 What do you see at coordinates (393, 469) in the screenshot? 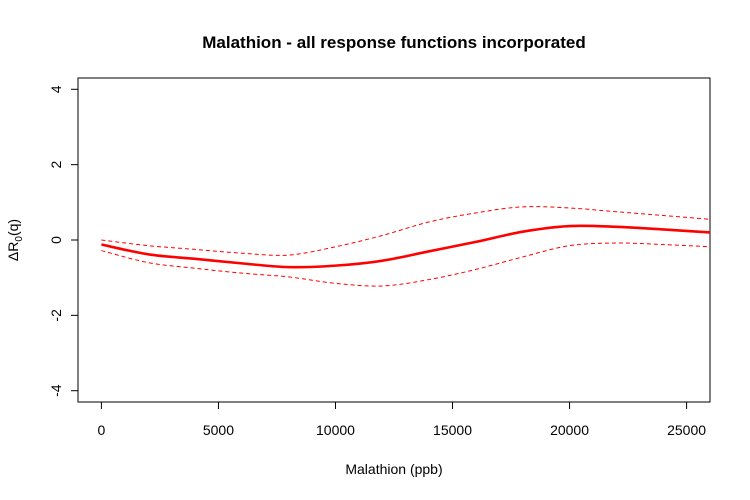
I see `x-axis-label: Malathion (ppb)` at bounding box center [393, 469].